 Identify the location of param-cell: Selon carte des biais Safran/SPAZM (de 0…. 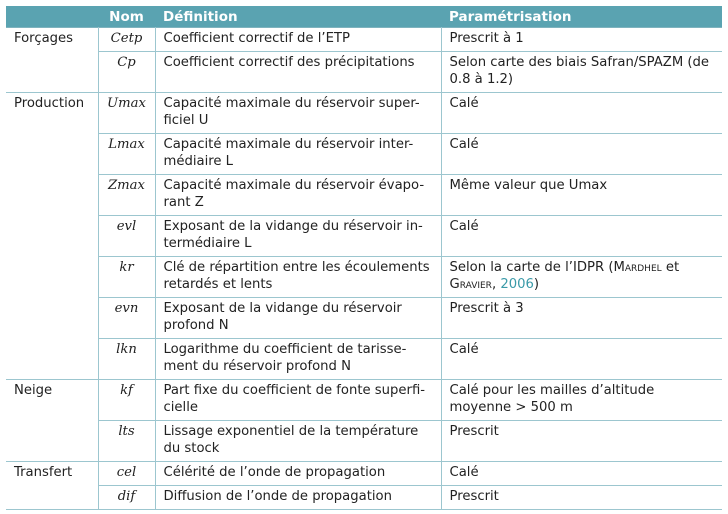
(581, 72).